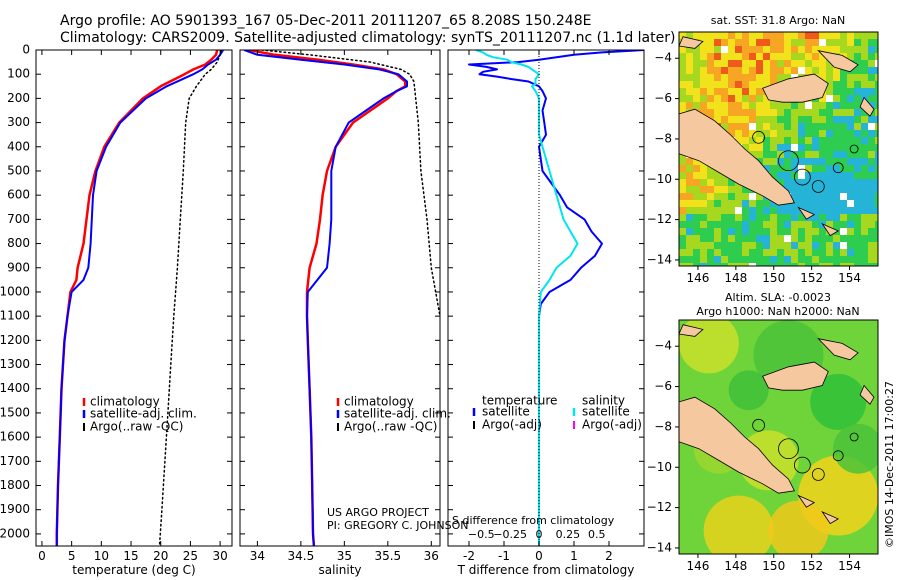 The width and height of the screenshot is (900, 580). What do you see at coordinates (481, 534) in the screenshot?
I see `s-difference-tick-label: −0.5` at bounding box center [481, 534].